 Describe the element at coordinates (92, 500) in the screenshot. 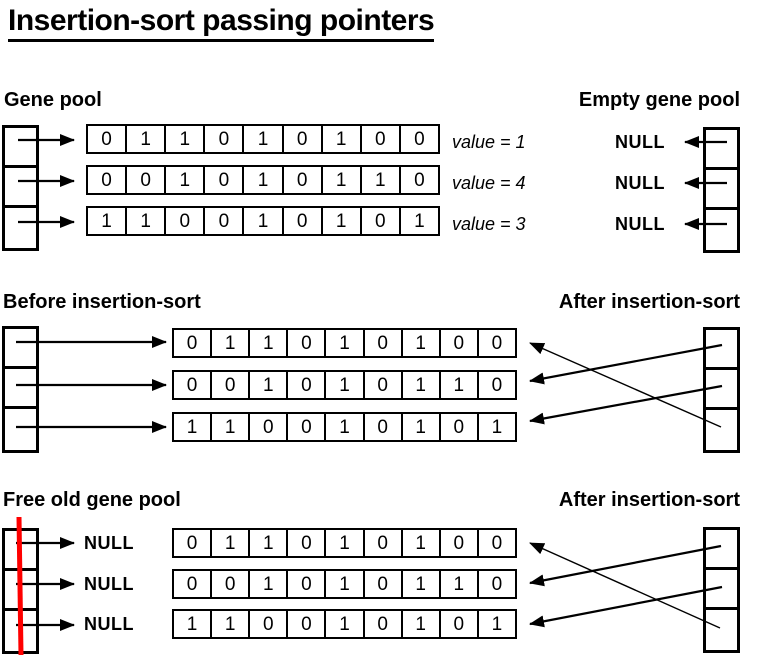

I see `free-old-pool-heading: Free old gene pool` at that location.